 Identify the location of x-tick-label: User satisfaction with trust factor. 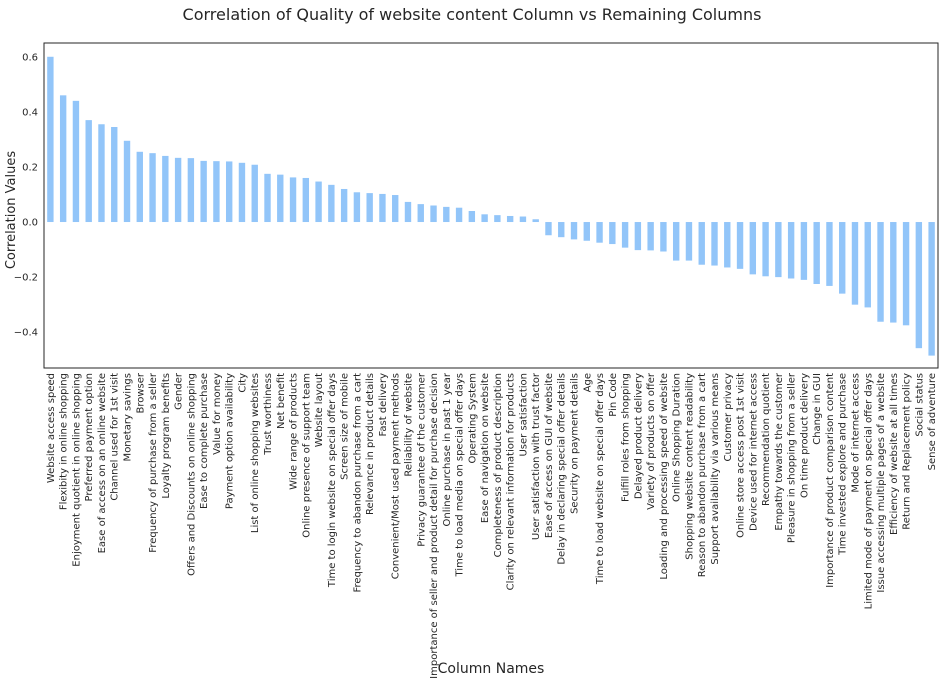
(536, 456).